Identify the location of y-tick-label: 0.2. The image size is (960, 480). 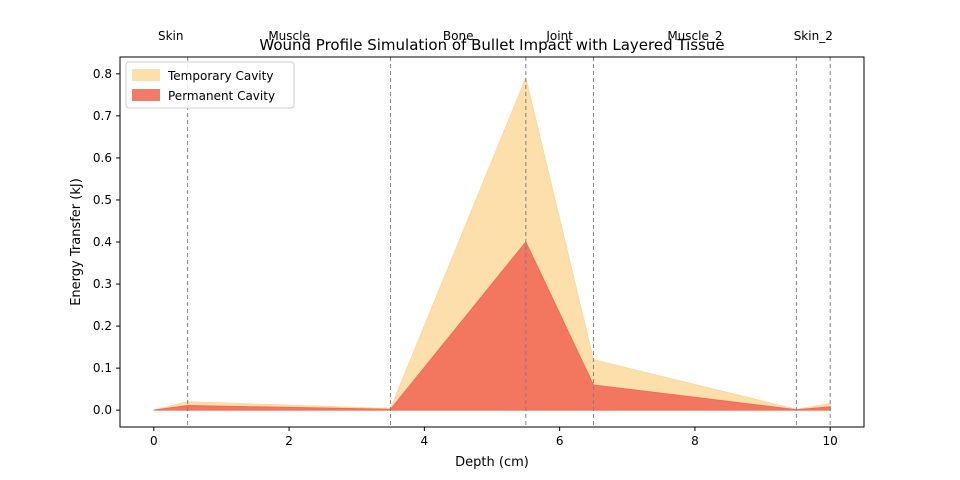
(102, 326).